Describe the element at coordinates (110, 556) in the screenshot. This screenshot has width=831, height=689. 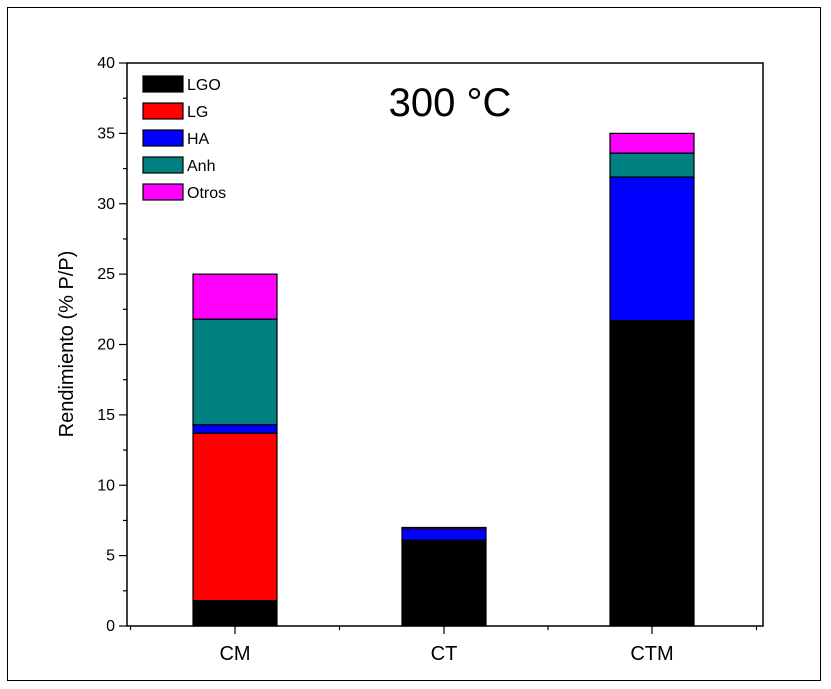
I see `y-tick-label: 5` at that location.